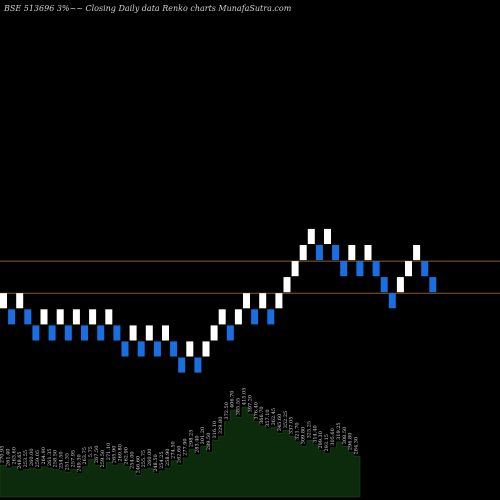  Describe the element at coordinates (304, 436) in the screenshot. I see `volume-label: 309.80` at that location.